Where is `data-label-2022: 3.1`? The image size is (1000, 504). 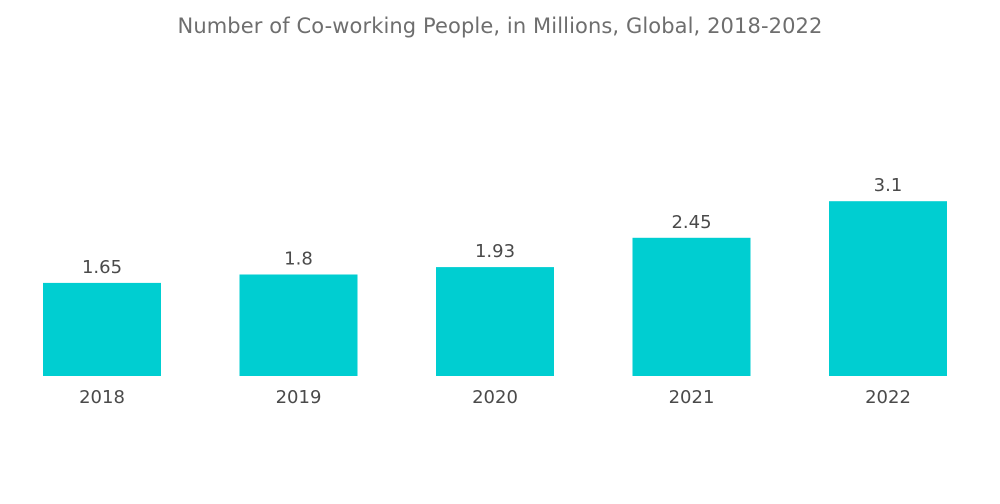
data-label-2022: 3.1 is located at coordinates (888, 185).